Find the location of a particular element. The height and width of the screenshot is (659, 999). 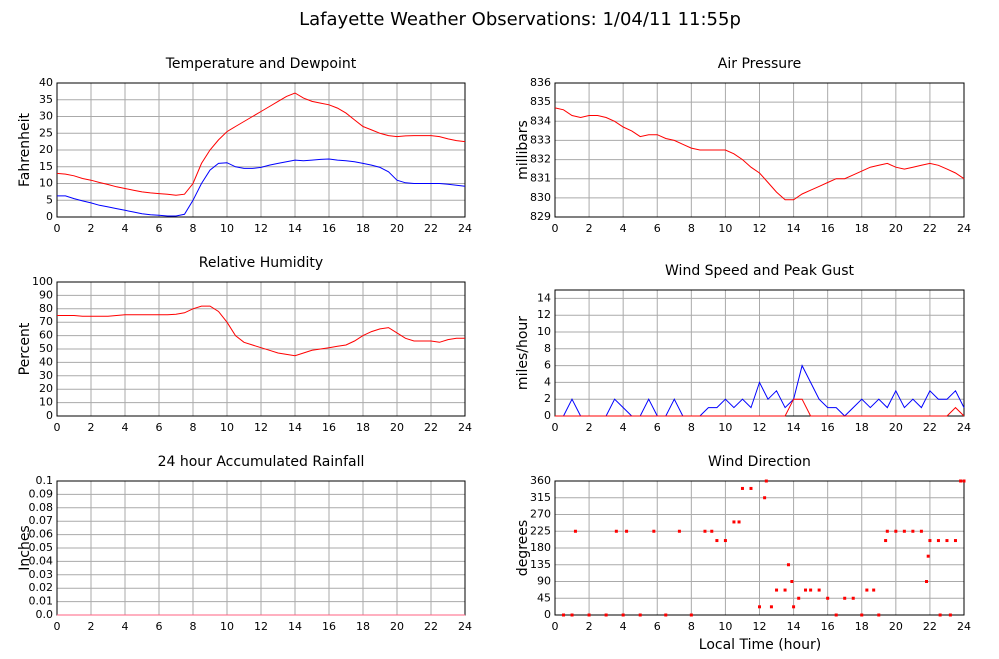

y-axis-label: degrees is located at coordinates (523, 548).